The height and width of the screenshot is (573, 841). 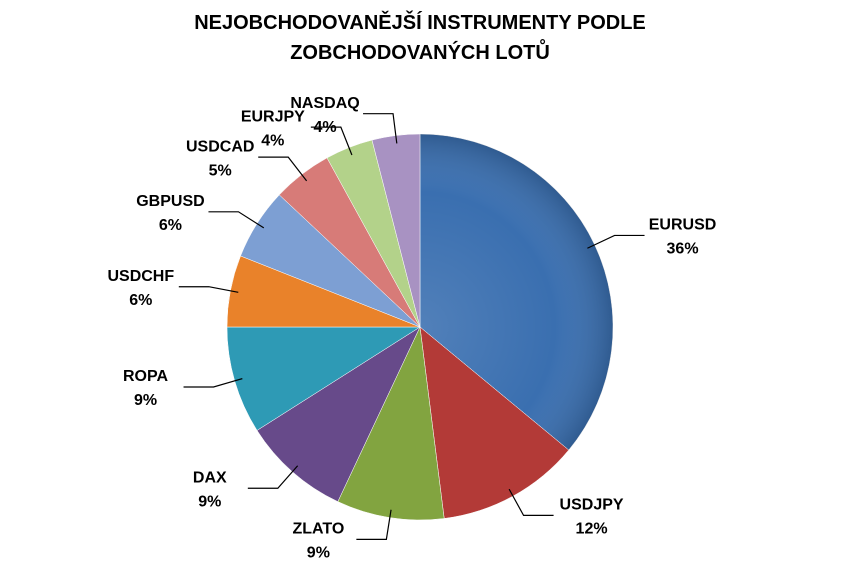 I want to click on slice-value-label: 36%, so click(x=683, y=249).